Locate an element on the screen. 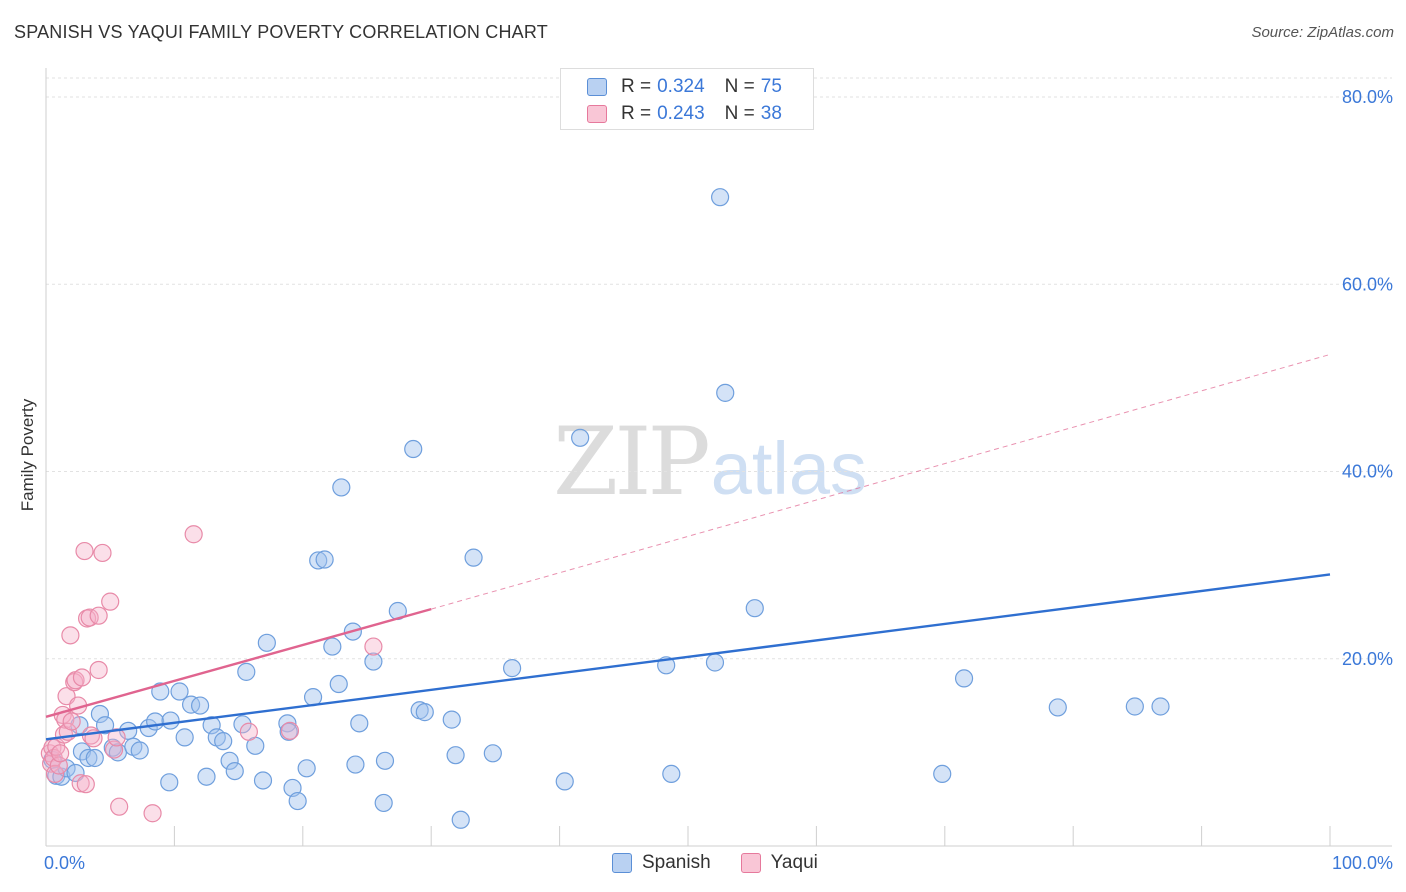 Image resolution: width=1406 pixels, height=892 pixels. legend-item-yaqui: Yaqui is located at coordinates (779, 863).